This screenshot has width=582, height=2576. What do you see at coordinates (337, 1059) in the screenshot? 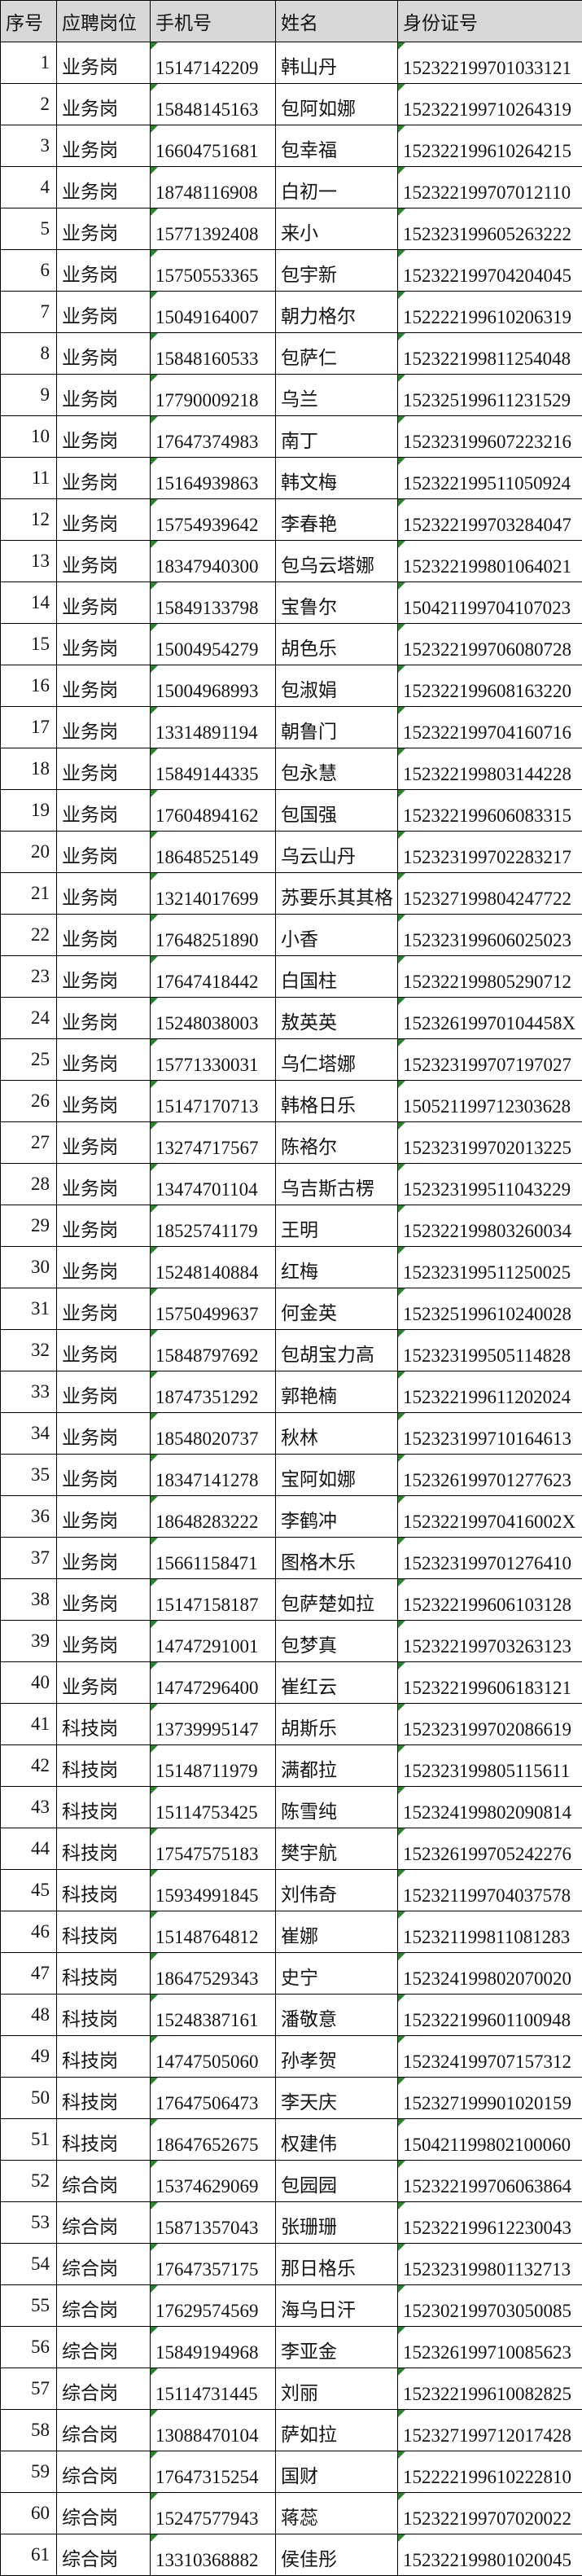
I see `cell-name: 乌仁塔娜` at bounding box center [337, 1059].